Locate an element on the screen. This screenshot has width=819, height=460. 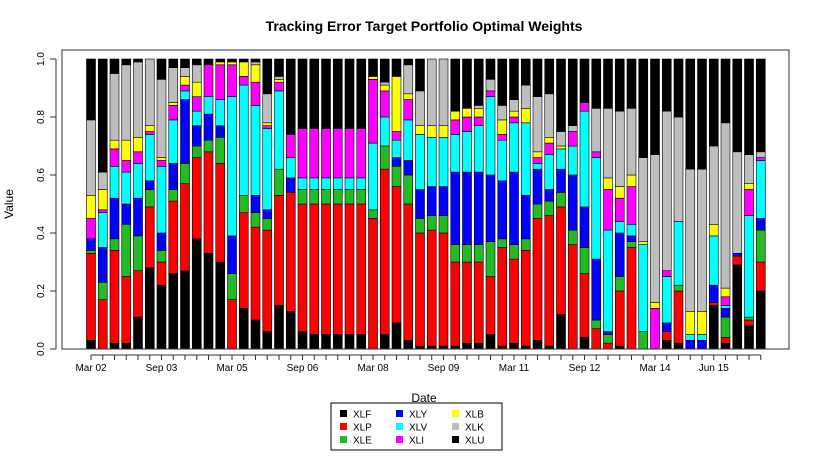
y-tick-label: 1.0 is located at coordinates (41, 59).